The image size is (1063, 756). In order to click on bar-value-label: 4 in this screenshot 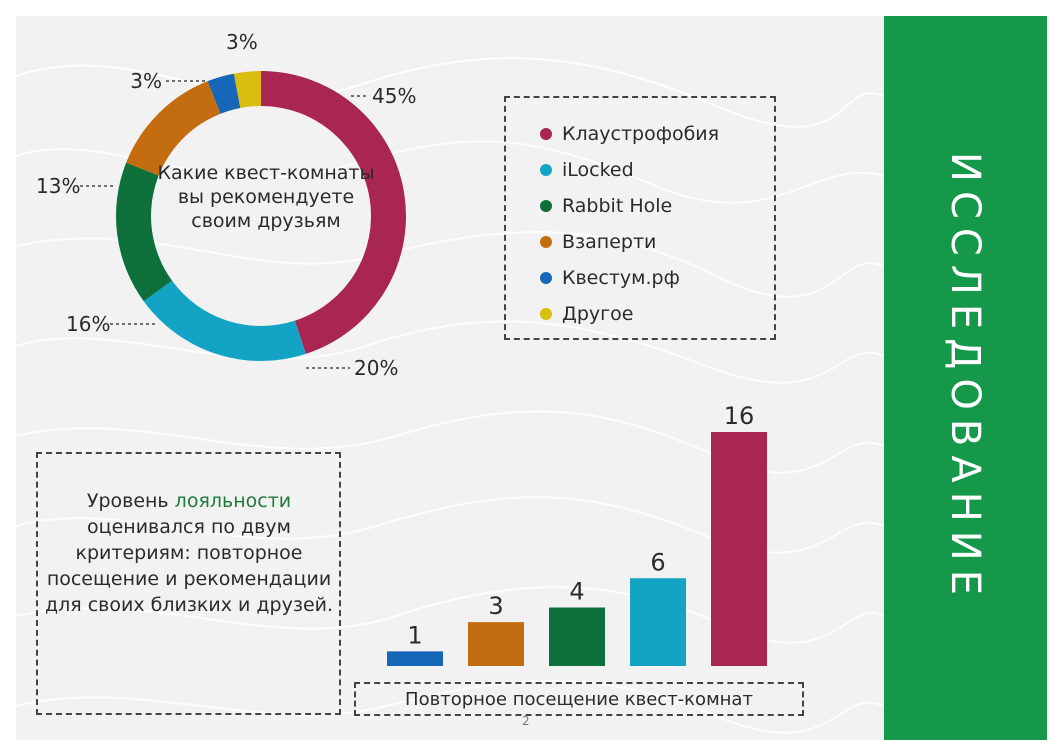, I will do `click(576, 592)`.